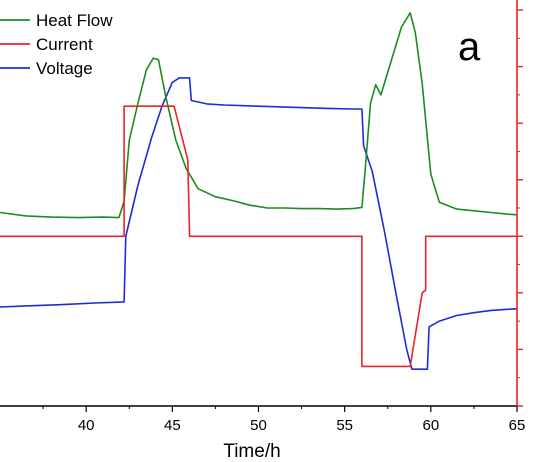 Image resolution: width=534 pixels, height=462 pixels. I want to click on legend: Heat Flow Current Voltage, so click(56, 44).